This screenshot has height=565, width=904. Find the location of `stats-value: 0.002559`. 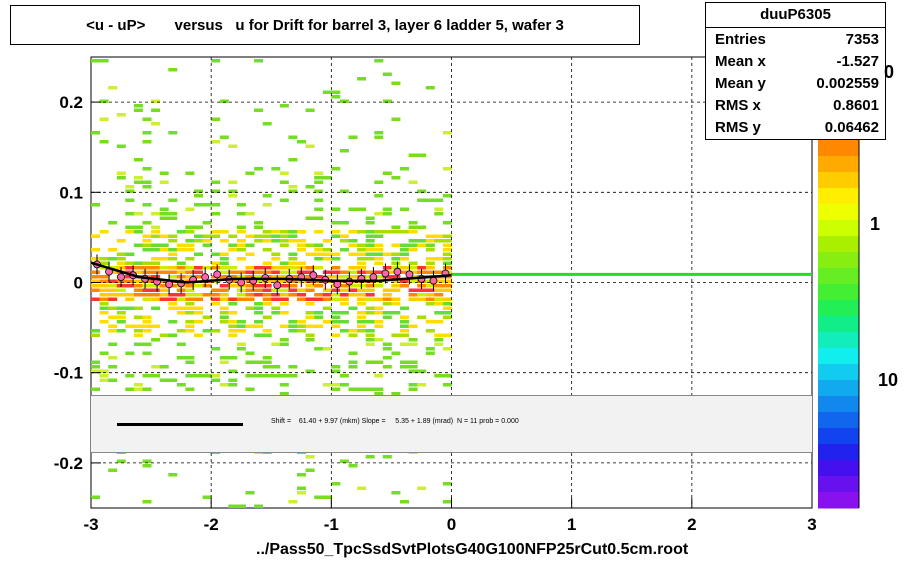

stats-value: 0.002559 is located at coordinates (847, 83).